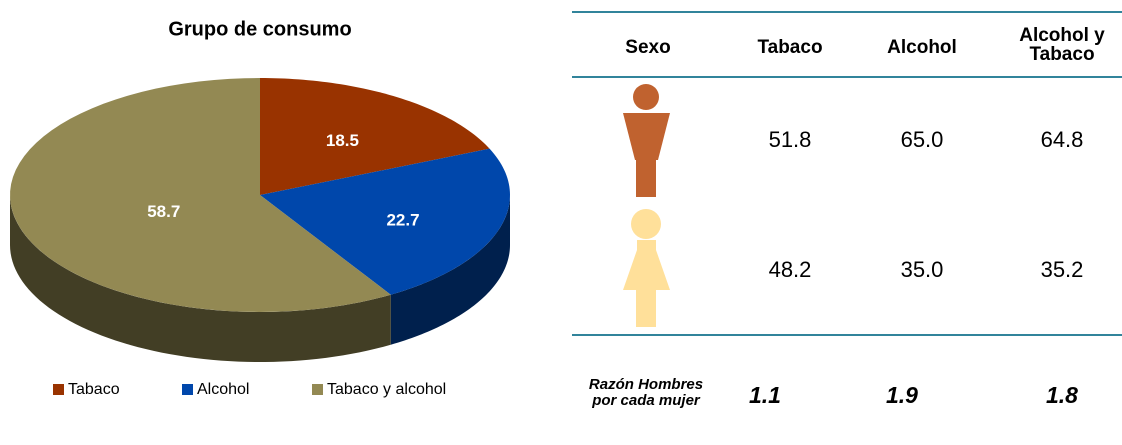 The height and width of the screenshot is (445, 1122). I want to click on chart-title: Grupo de consumo, so click(259, 29).